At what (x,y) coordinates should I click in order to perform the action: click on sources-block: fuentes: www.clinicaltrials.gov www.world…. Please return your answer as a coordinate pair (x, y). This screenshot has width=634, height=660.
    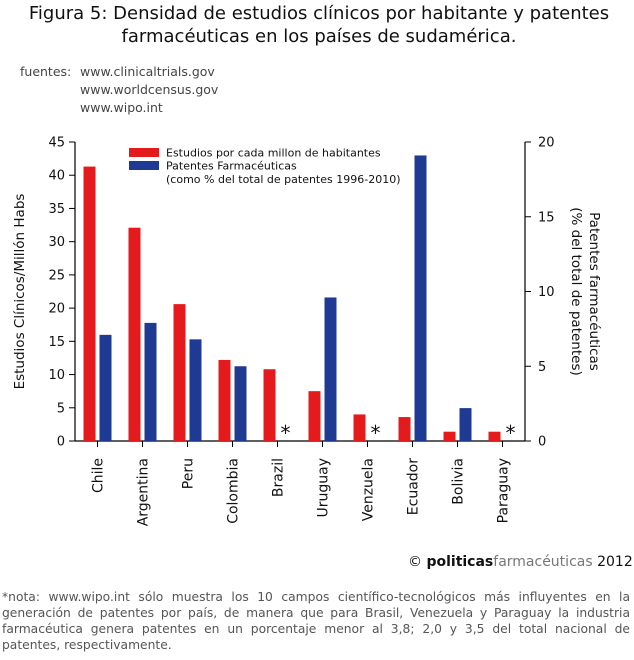
    Looking at the image, I should click on (119, 90).